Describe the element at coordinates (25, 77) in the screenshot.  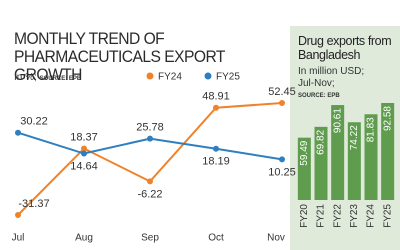
I see `unit-note: In %;` at that location.